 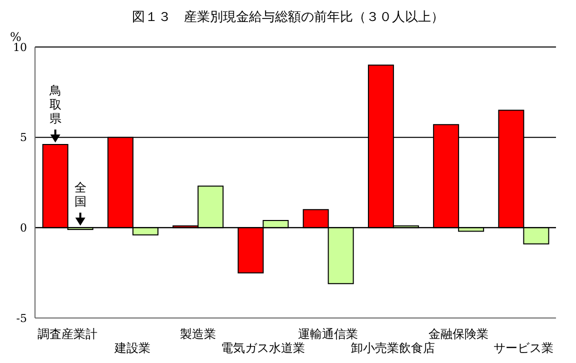 What do you see at coordinates (55, 105) in the screenshot?
I see `series-label: 鳥取県` at bounding box center [55, 105].